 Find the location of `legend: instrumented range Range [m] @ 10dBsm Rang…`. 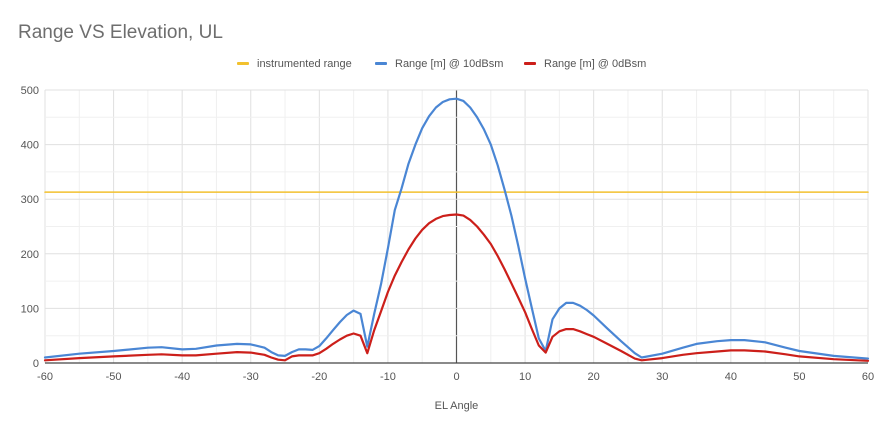

legend: instrumented range Range [m] @ 10dBsm Rang… is located at coordinates (441, 64).